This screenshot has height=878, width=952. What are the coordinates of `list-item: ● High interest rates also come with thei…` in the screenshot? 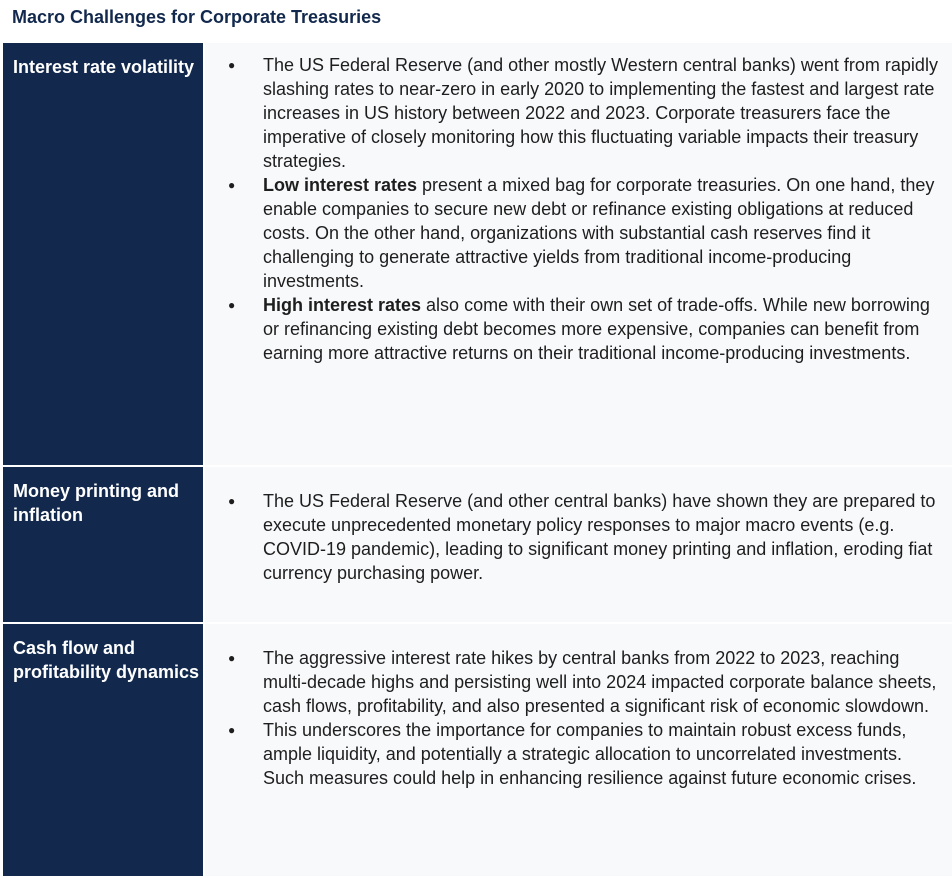 It's located at (573, 329).